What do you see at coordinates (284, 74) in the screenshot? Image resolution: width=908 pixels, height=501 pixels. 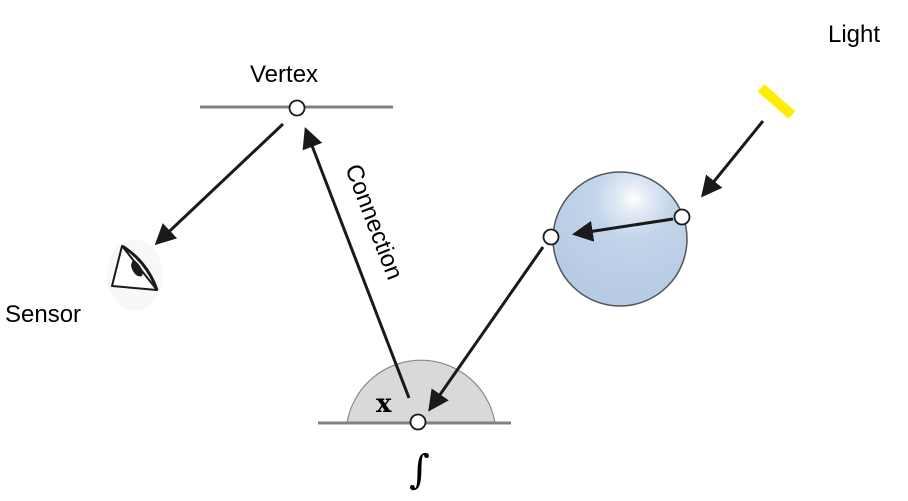 I see `vertex-label: Vertex` at bounding box center [284, 74].